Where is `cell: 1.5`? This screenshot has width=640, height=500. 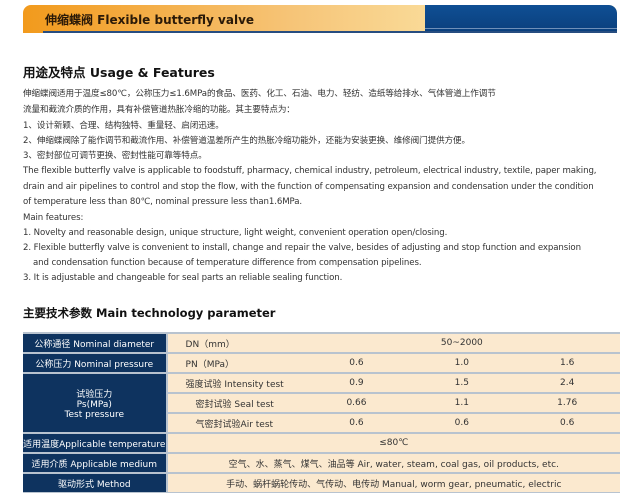
cell: 1.5 is located at coordinates (462, 383).